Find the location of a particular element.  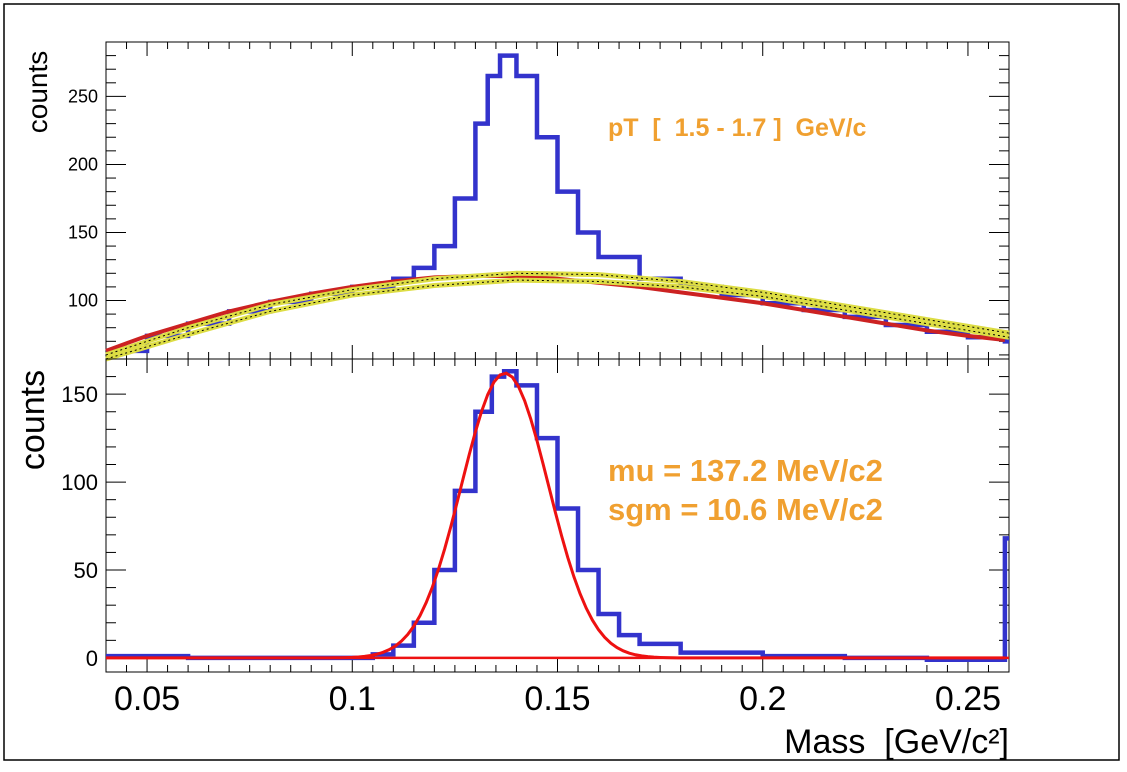

bottom-y-tick-label: 100 is located at coordinates (79, 482).